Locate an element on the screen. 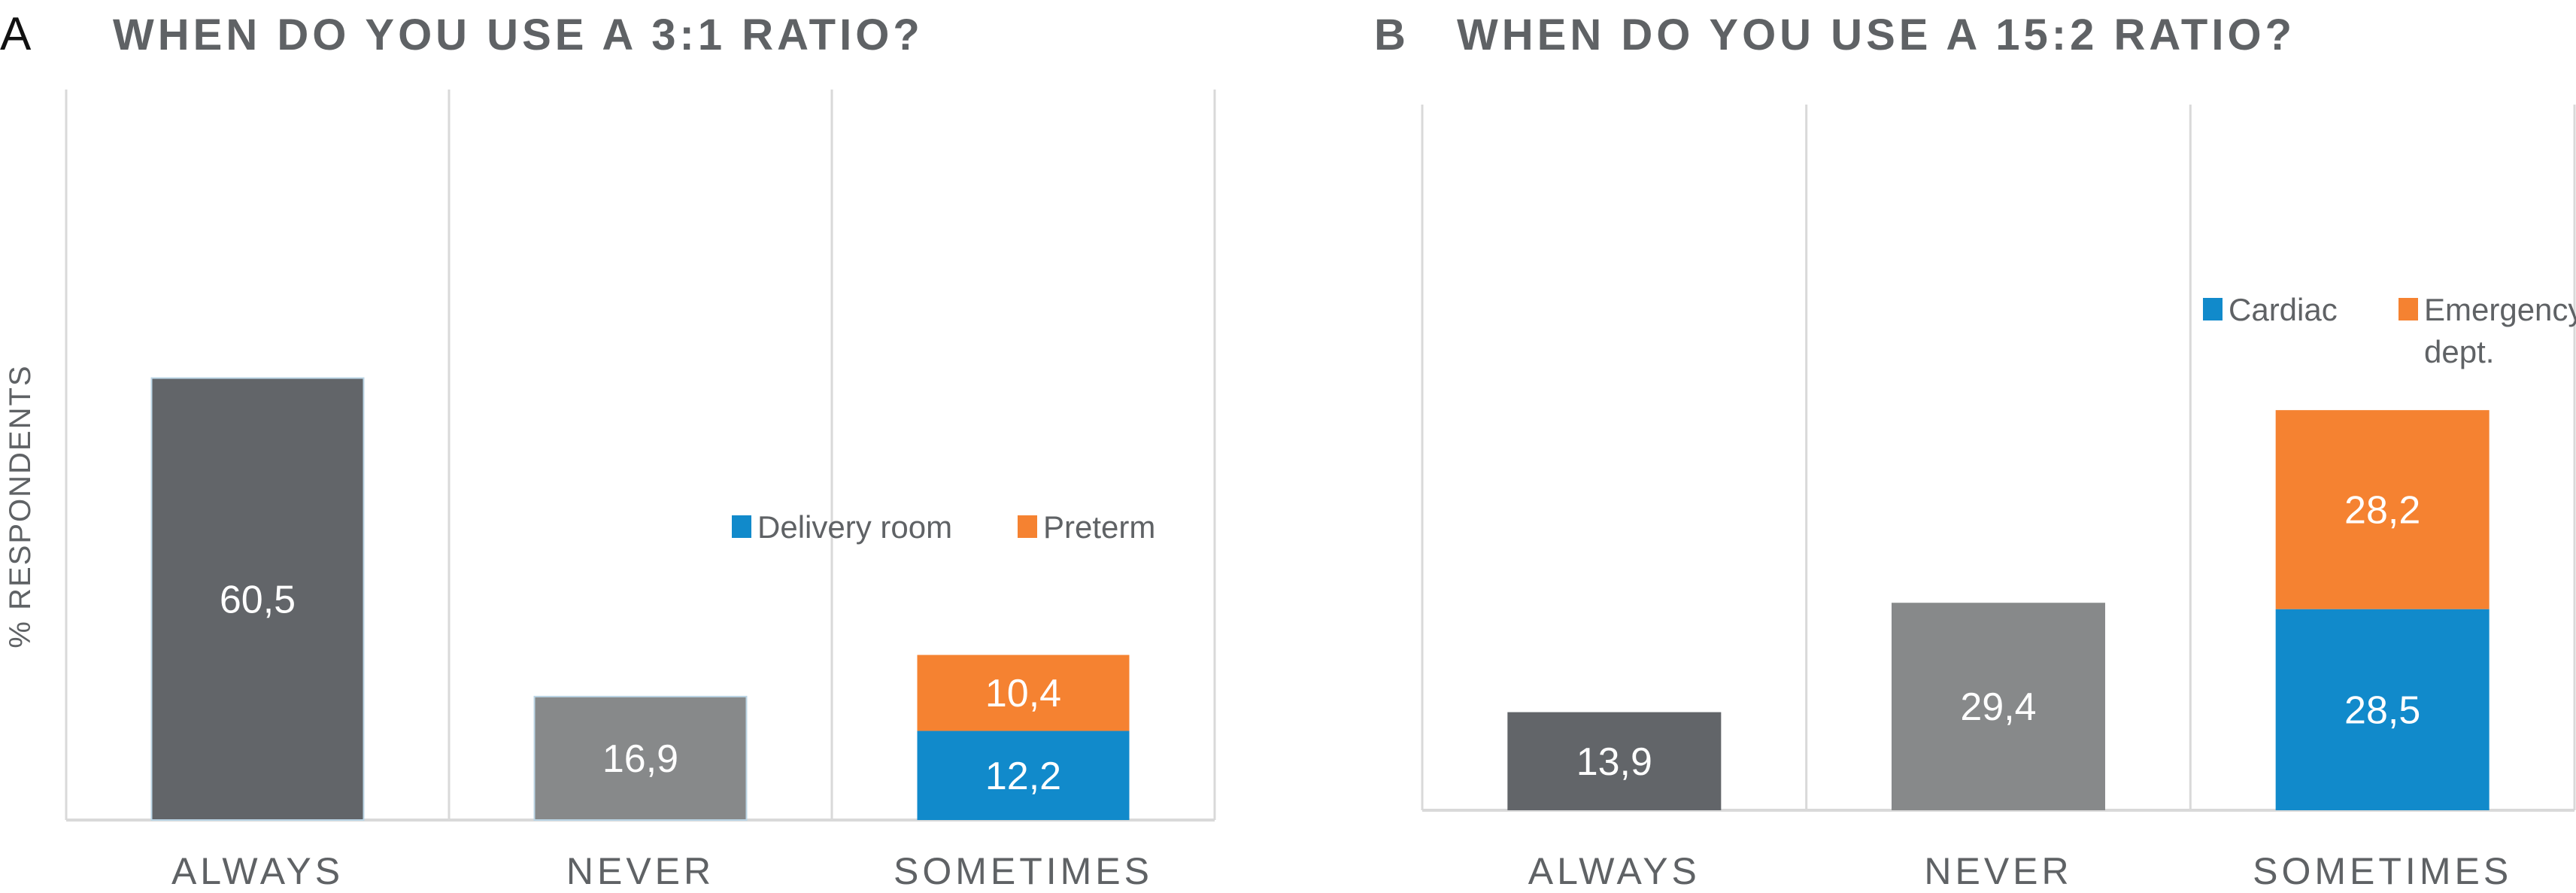 The image size is (2576, 893). panel-label-b: B is located at coordinates (1390, 35).